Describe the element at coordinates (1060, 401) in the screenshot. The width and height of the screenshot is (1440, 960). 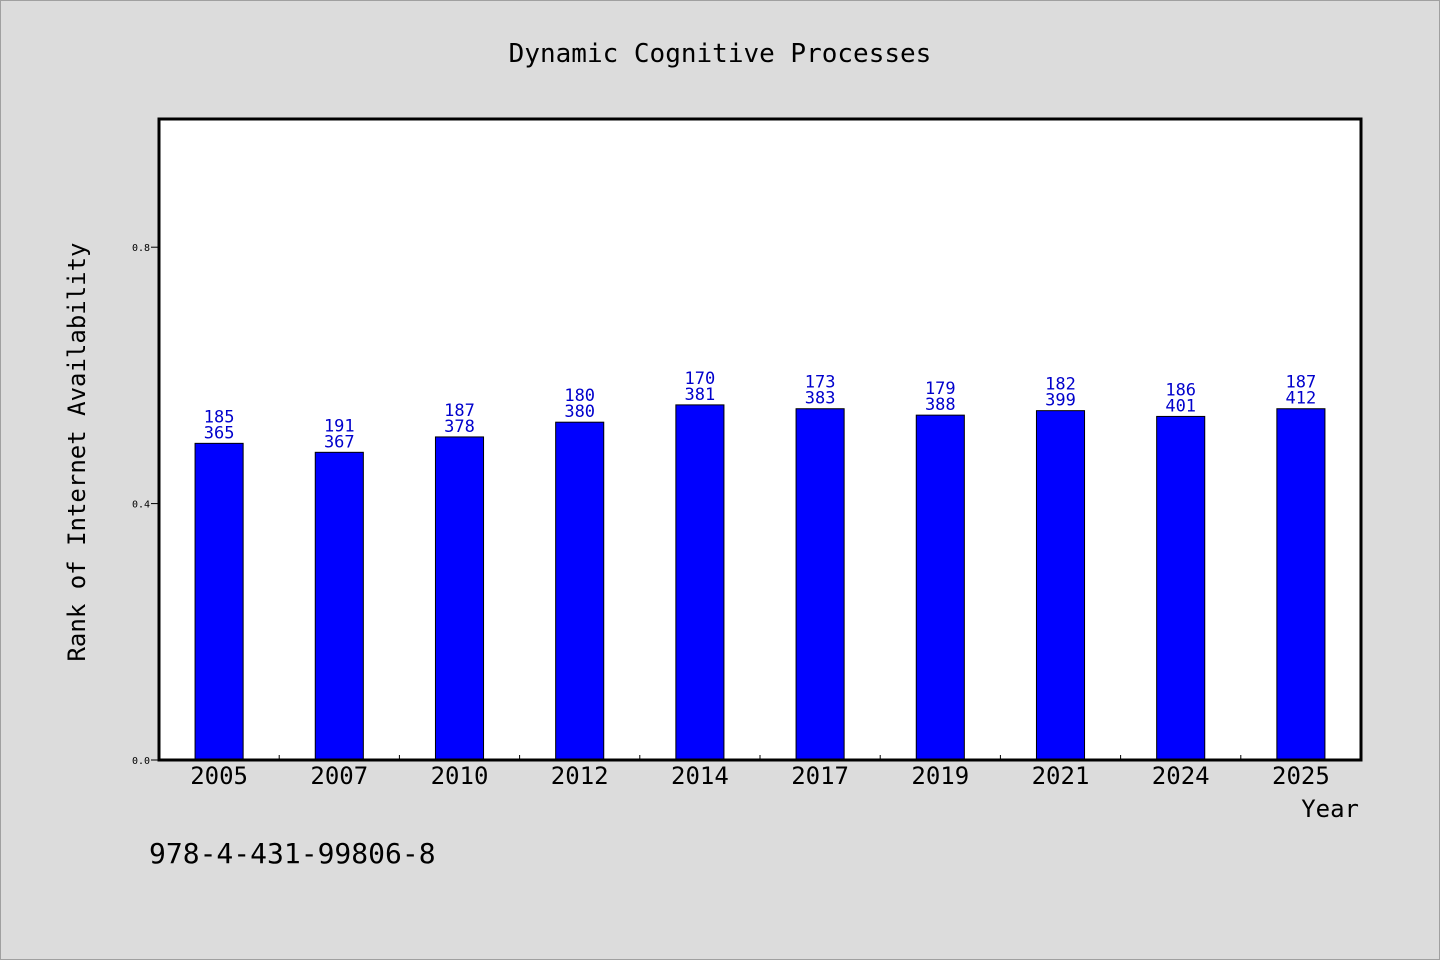
I see `data-label-bottom-2021: 399` at that location.